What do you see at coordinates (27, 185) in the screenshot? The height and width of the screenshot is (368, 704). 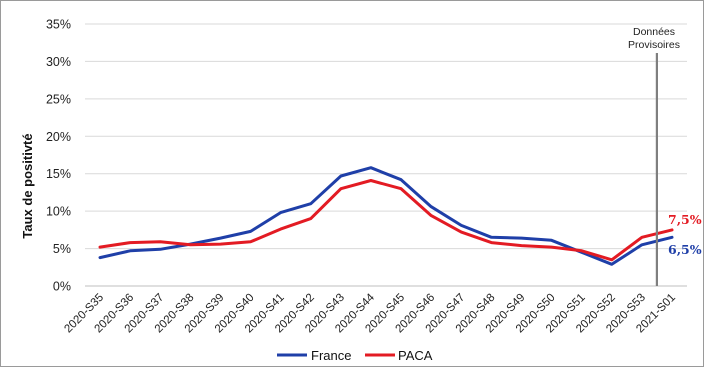 I see `y-axis-title: Taux de positivté` at bounding box center [27, 185].